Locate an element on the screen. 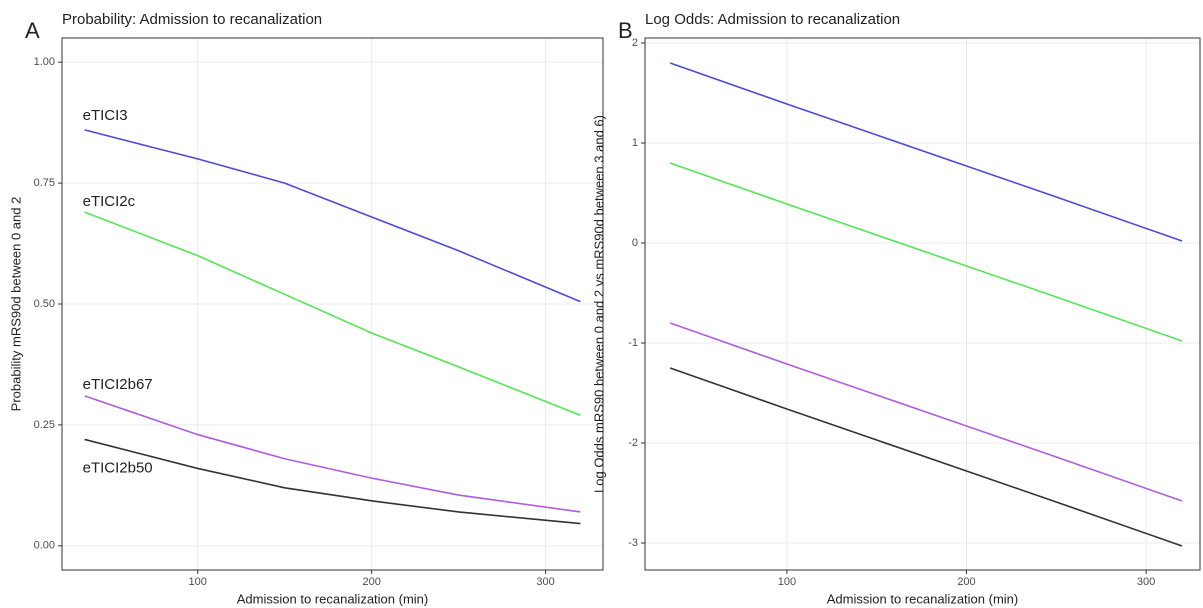 This screenshot has height=608, width=1203. panel-letter: A is located at coordinates (32, 30).